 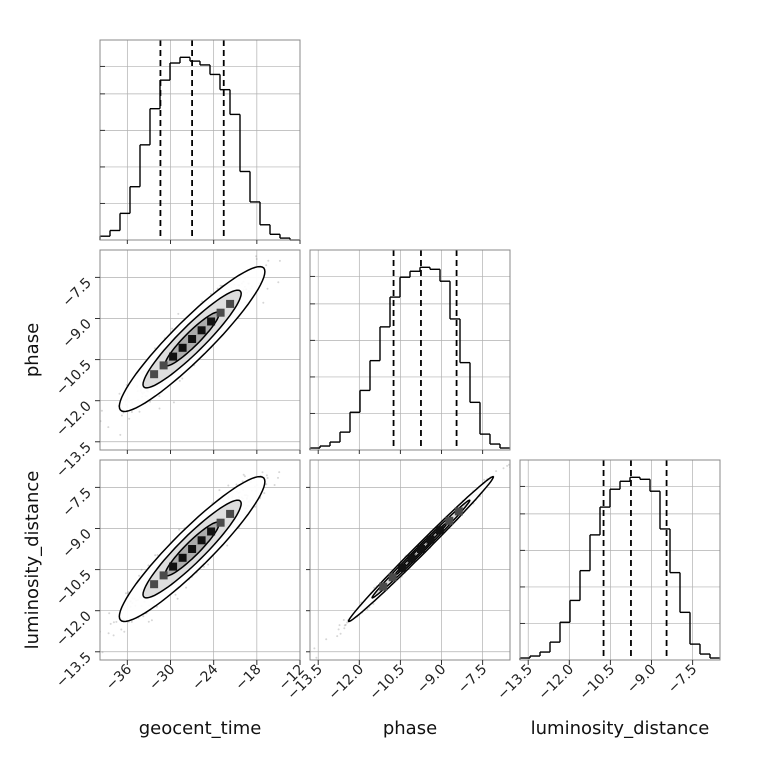 I want to click on x-tick-label-phase: −7.5, so click(x=472, y=679).